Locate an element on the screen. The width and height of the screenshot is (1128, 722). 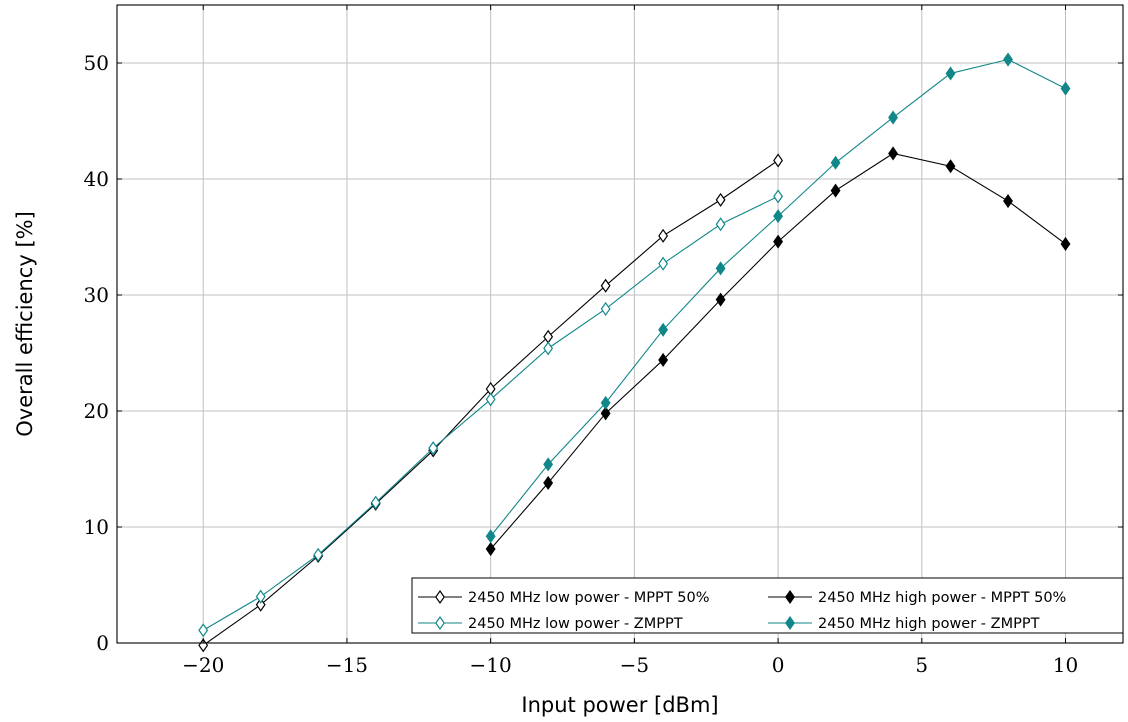
legend-box is located at coordinates (767, 605).